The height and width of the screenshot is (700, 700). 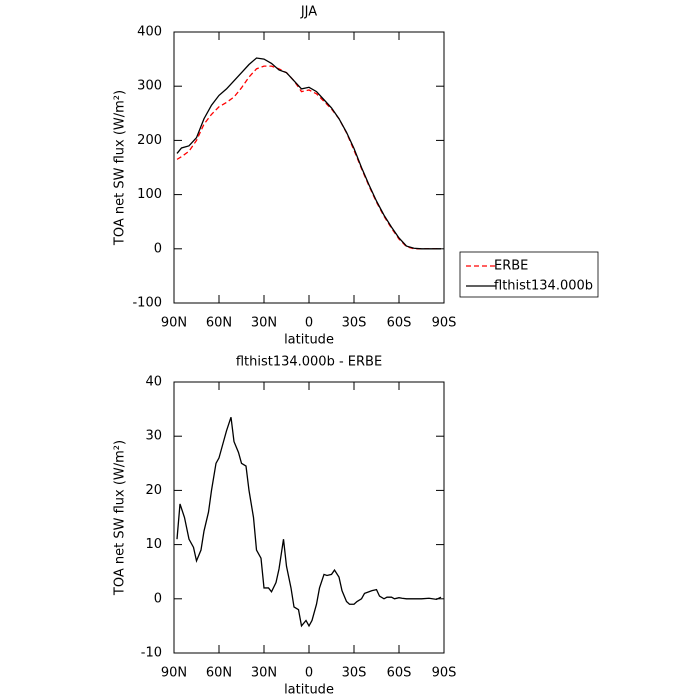 What do you see at coordinates (153, 544) in the screenshot?
I see `y-tick-label: 10` at bounding box center [153, 544].